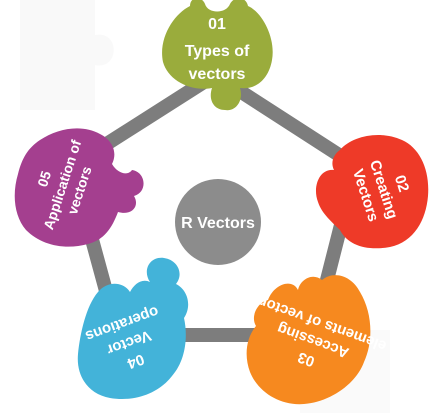 The width and height of the screenshot is (446, 413). I want to click on center-label: R Vectors, so click(218, 223).